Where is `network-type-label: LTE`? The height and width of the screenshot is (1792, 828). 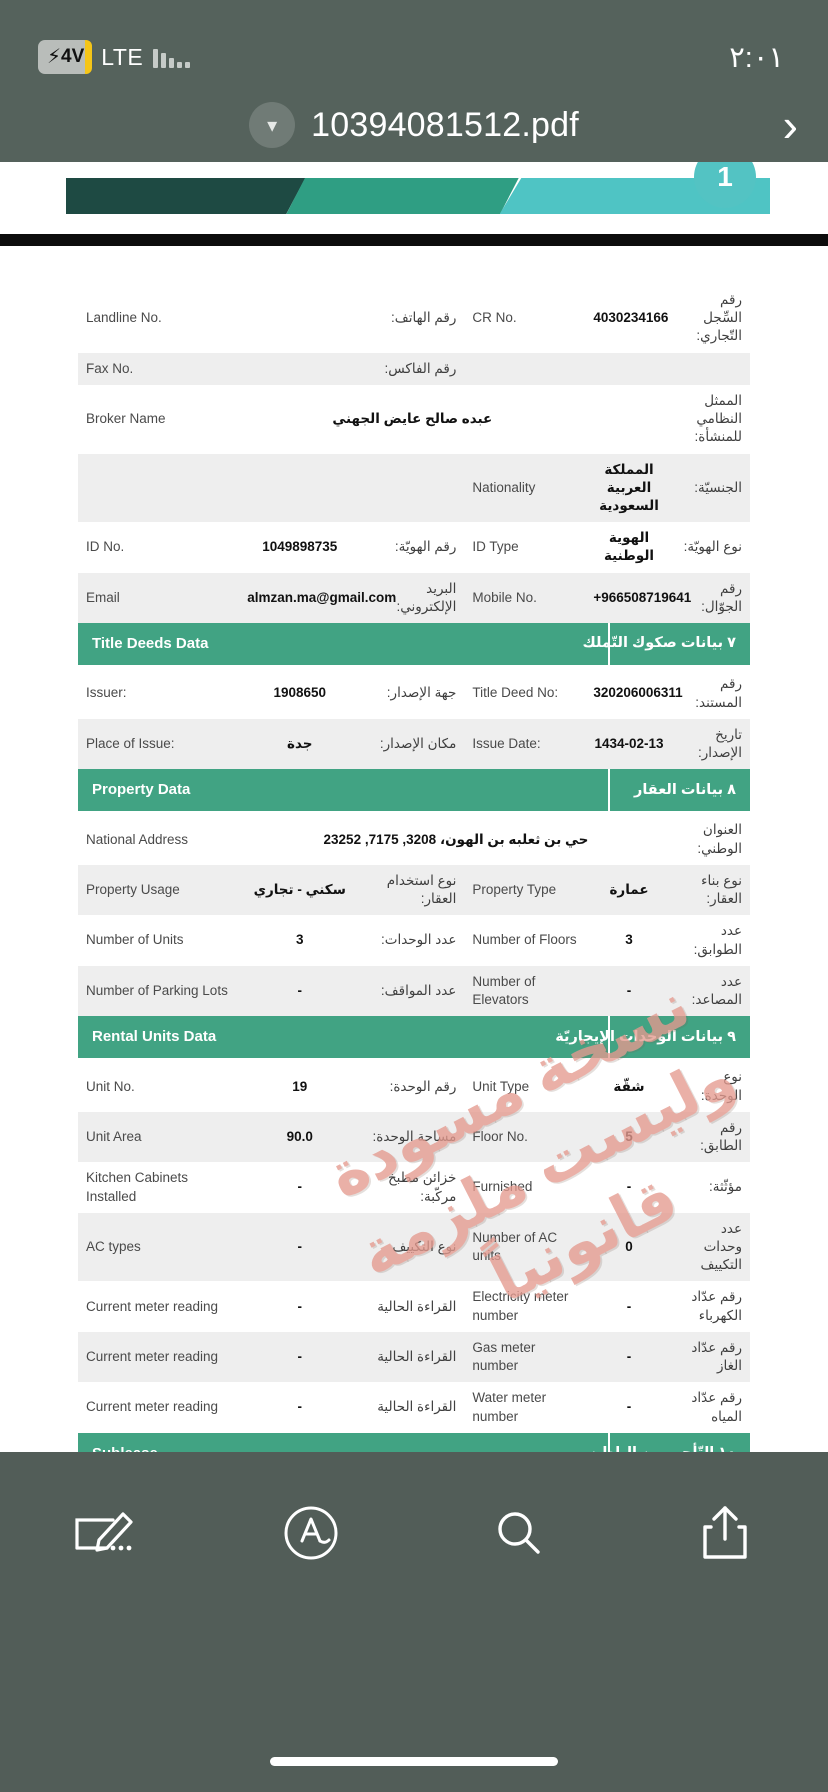 network-type-label: LTE is located at coordinates (122, 56).